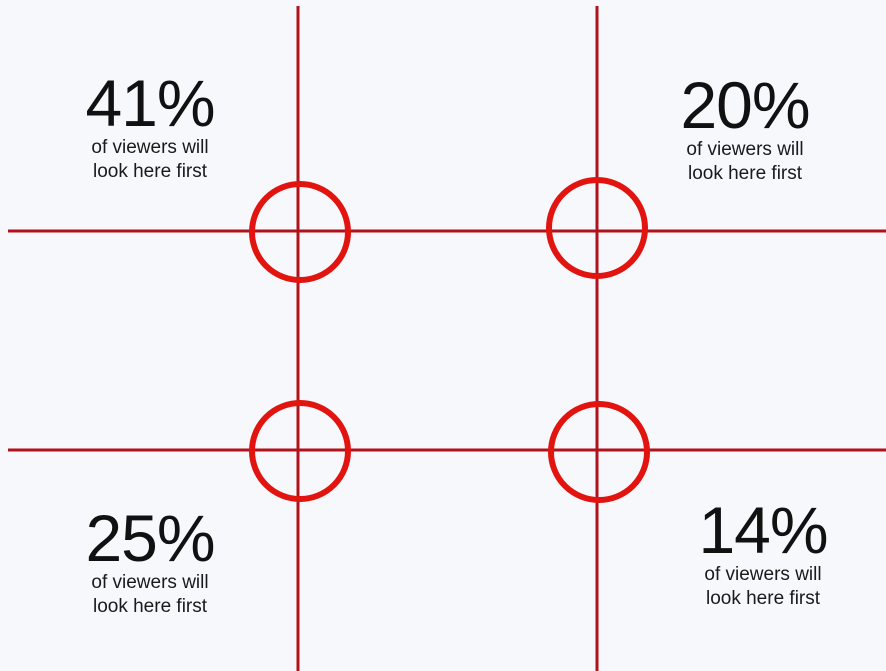 This screenshot has height=671, width=886. Describe the element at coordinates (763, 530) in the screenshot. I see `stat-percent: 14%` at that location.